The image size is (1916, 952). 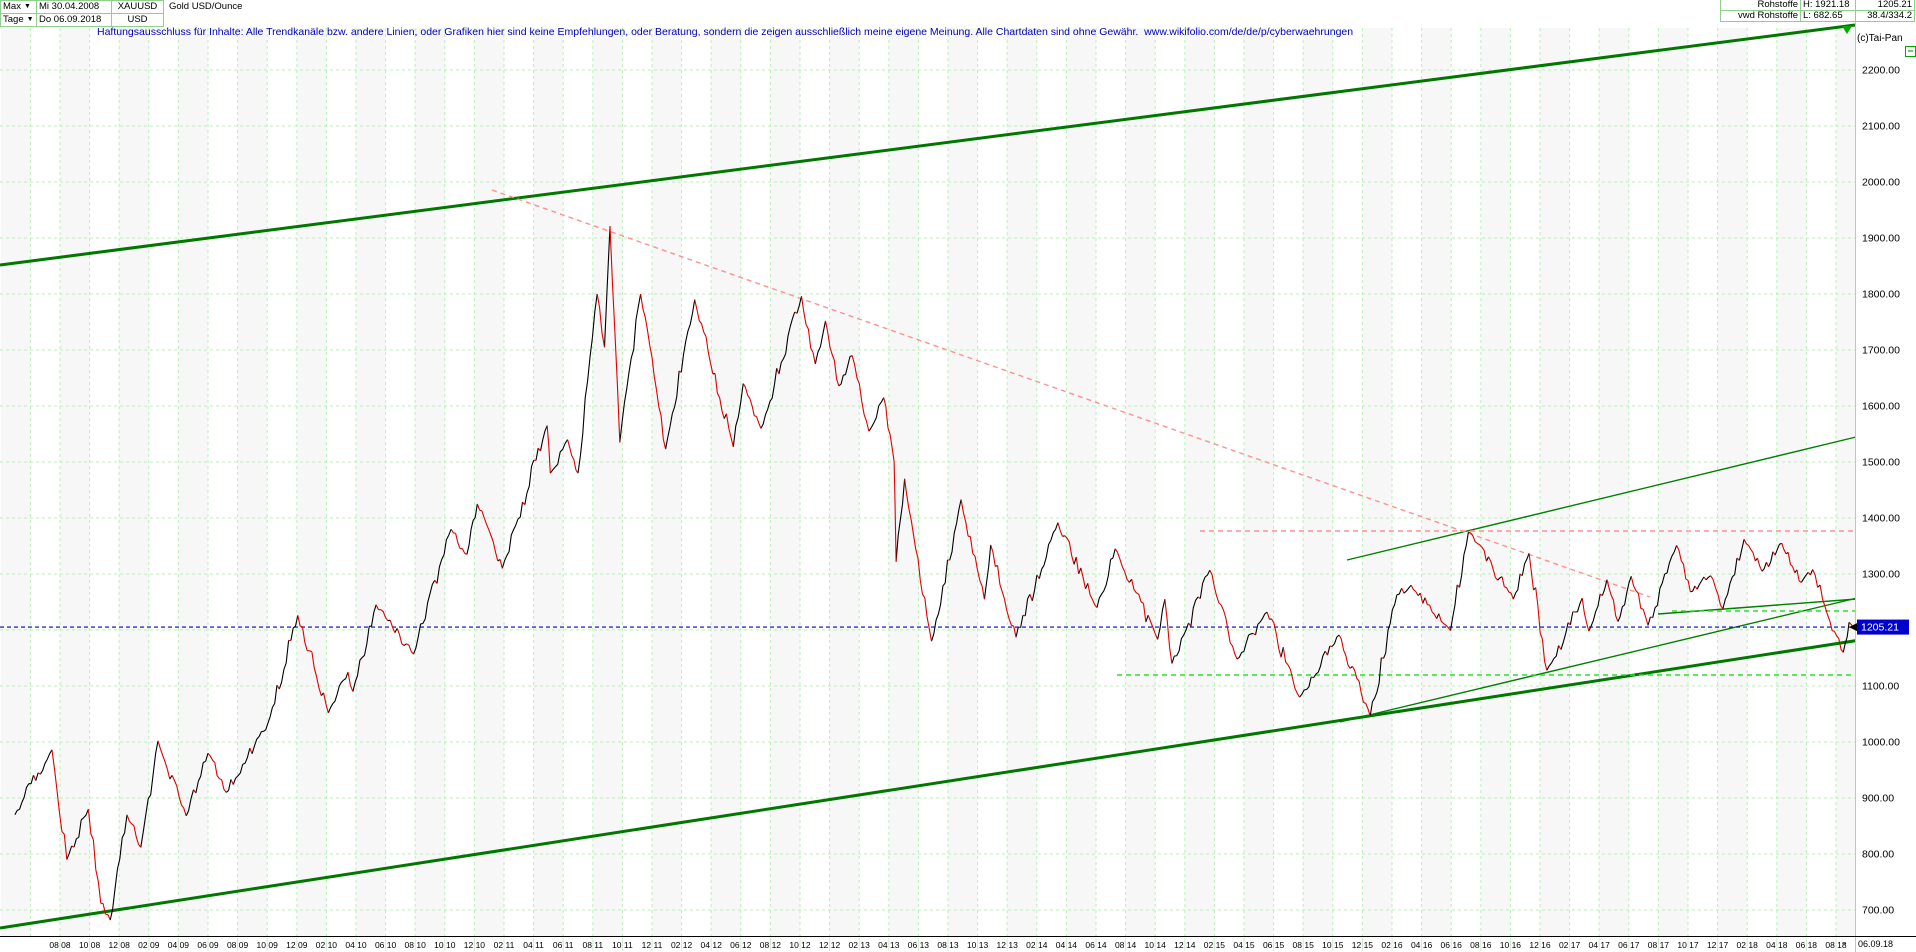 What do you see at coordinates (1880, 687) in the screenshot?
I see `y-axis-label: 1100.00` at bounding box center [1880, 687].